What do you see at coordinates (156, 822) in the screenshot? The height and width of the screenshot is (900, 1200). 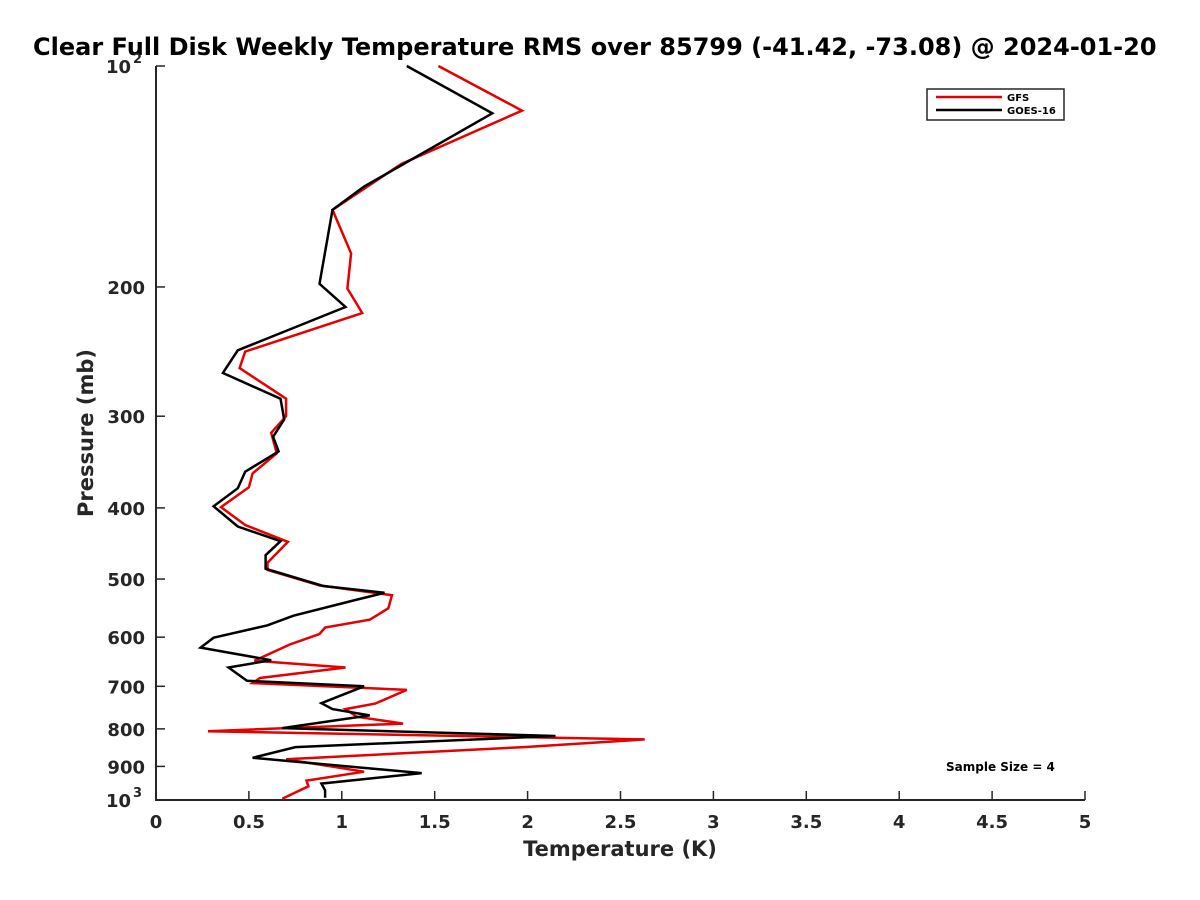 I see `x-tick-label: 0` at bounding box center [156, 822].